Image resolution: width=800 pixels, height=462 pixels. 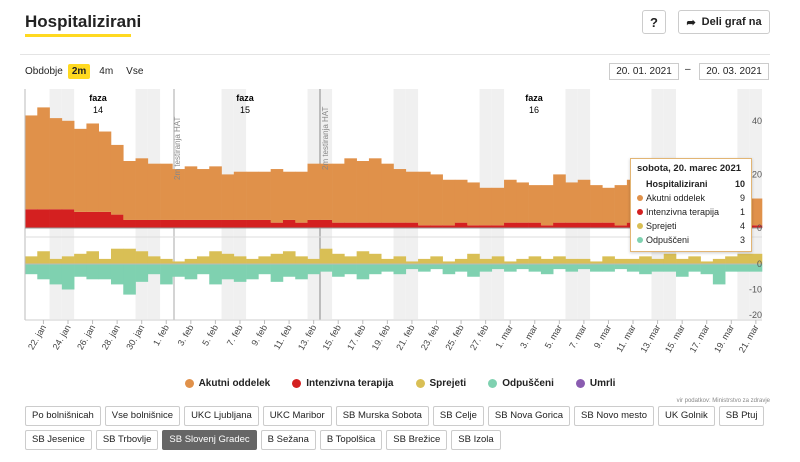 What do you see at coordinates (283, 337) in the screenshot?
I see `x-tick-label: 11. feb` at bounding box center [283, 337].